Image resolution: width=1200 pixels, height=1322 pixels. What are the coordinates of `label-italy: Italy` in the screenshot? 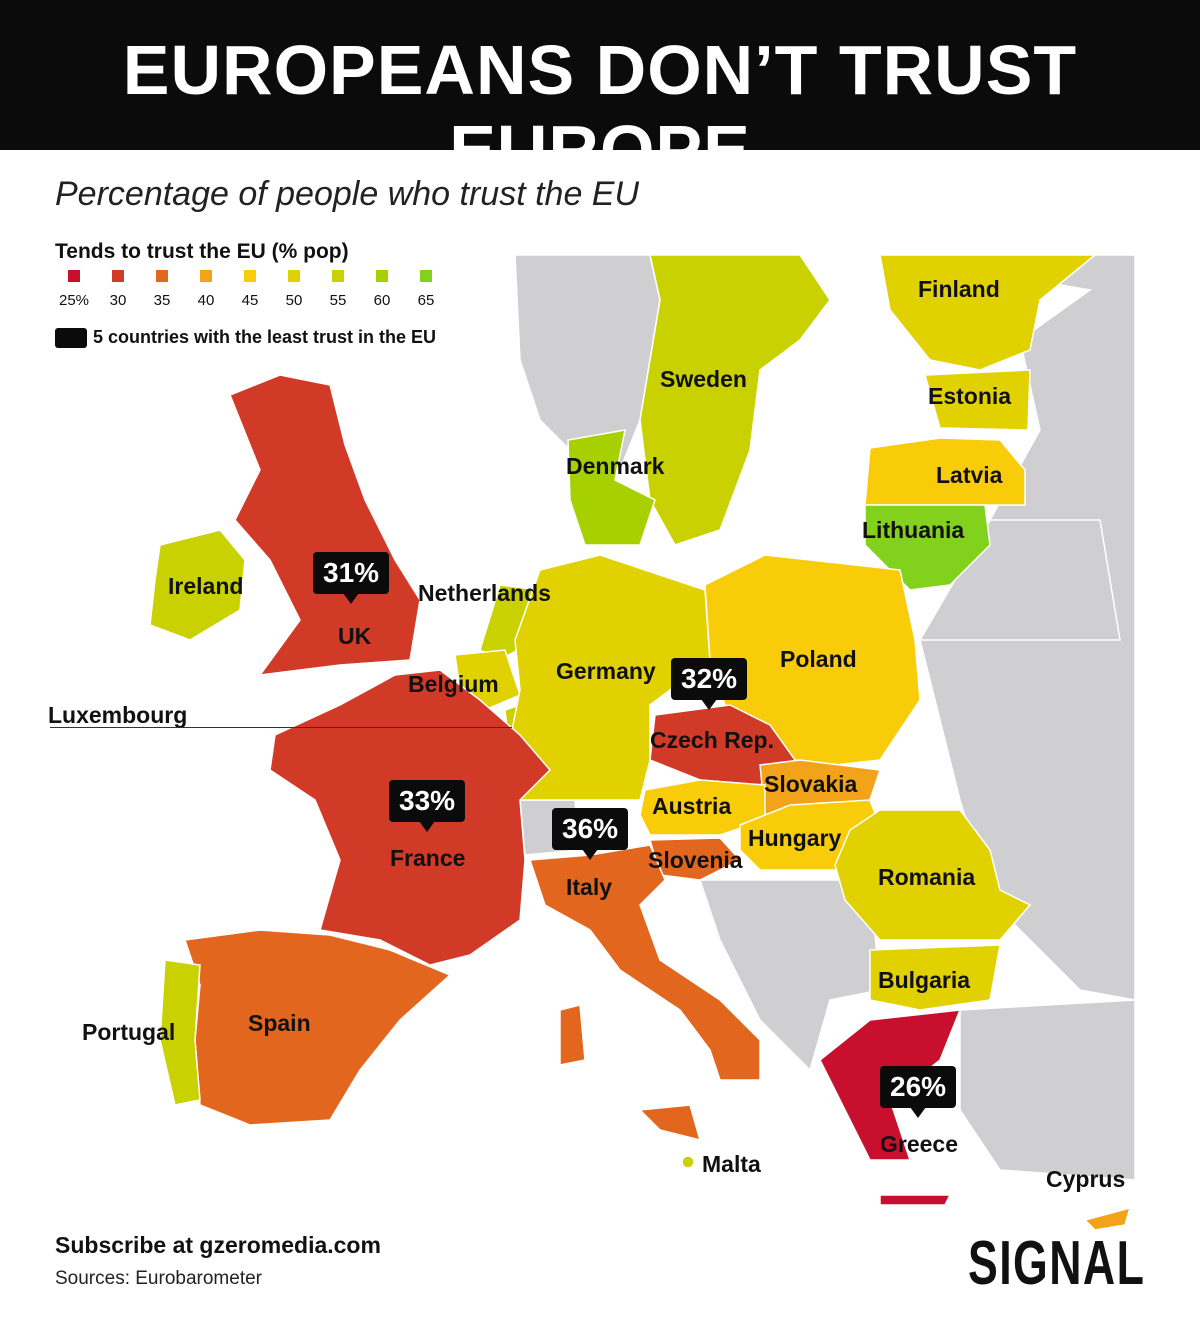 It's located at (589, 887).